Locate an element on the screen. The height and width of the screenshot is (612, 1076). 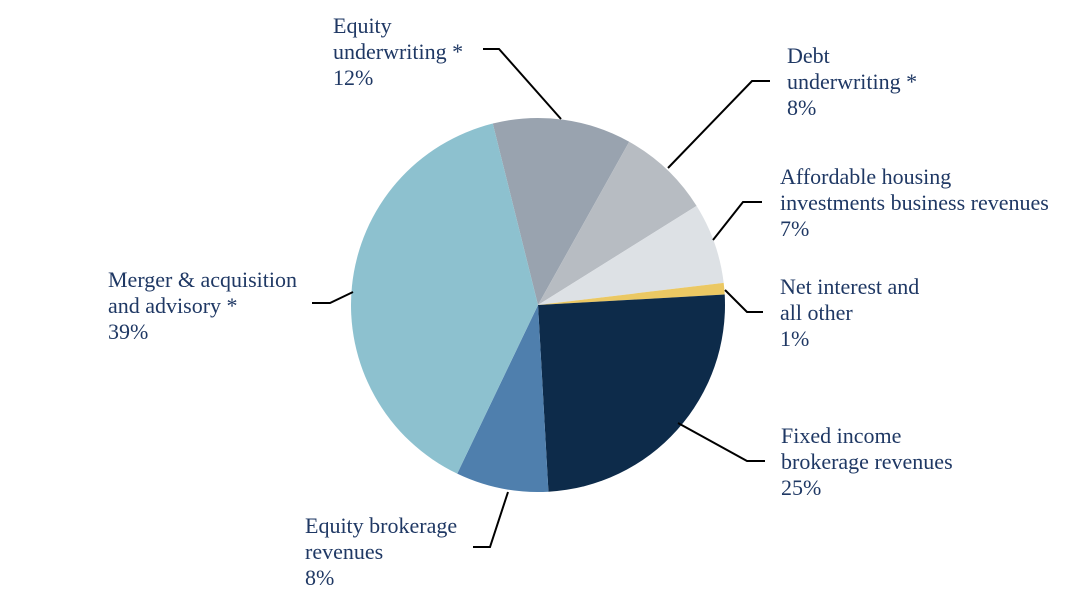
leader-line-equity-underwriting is located at coordinates (522, 84).